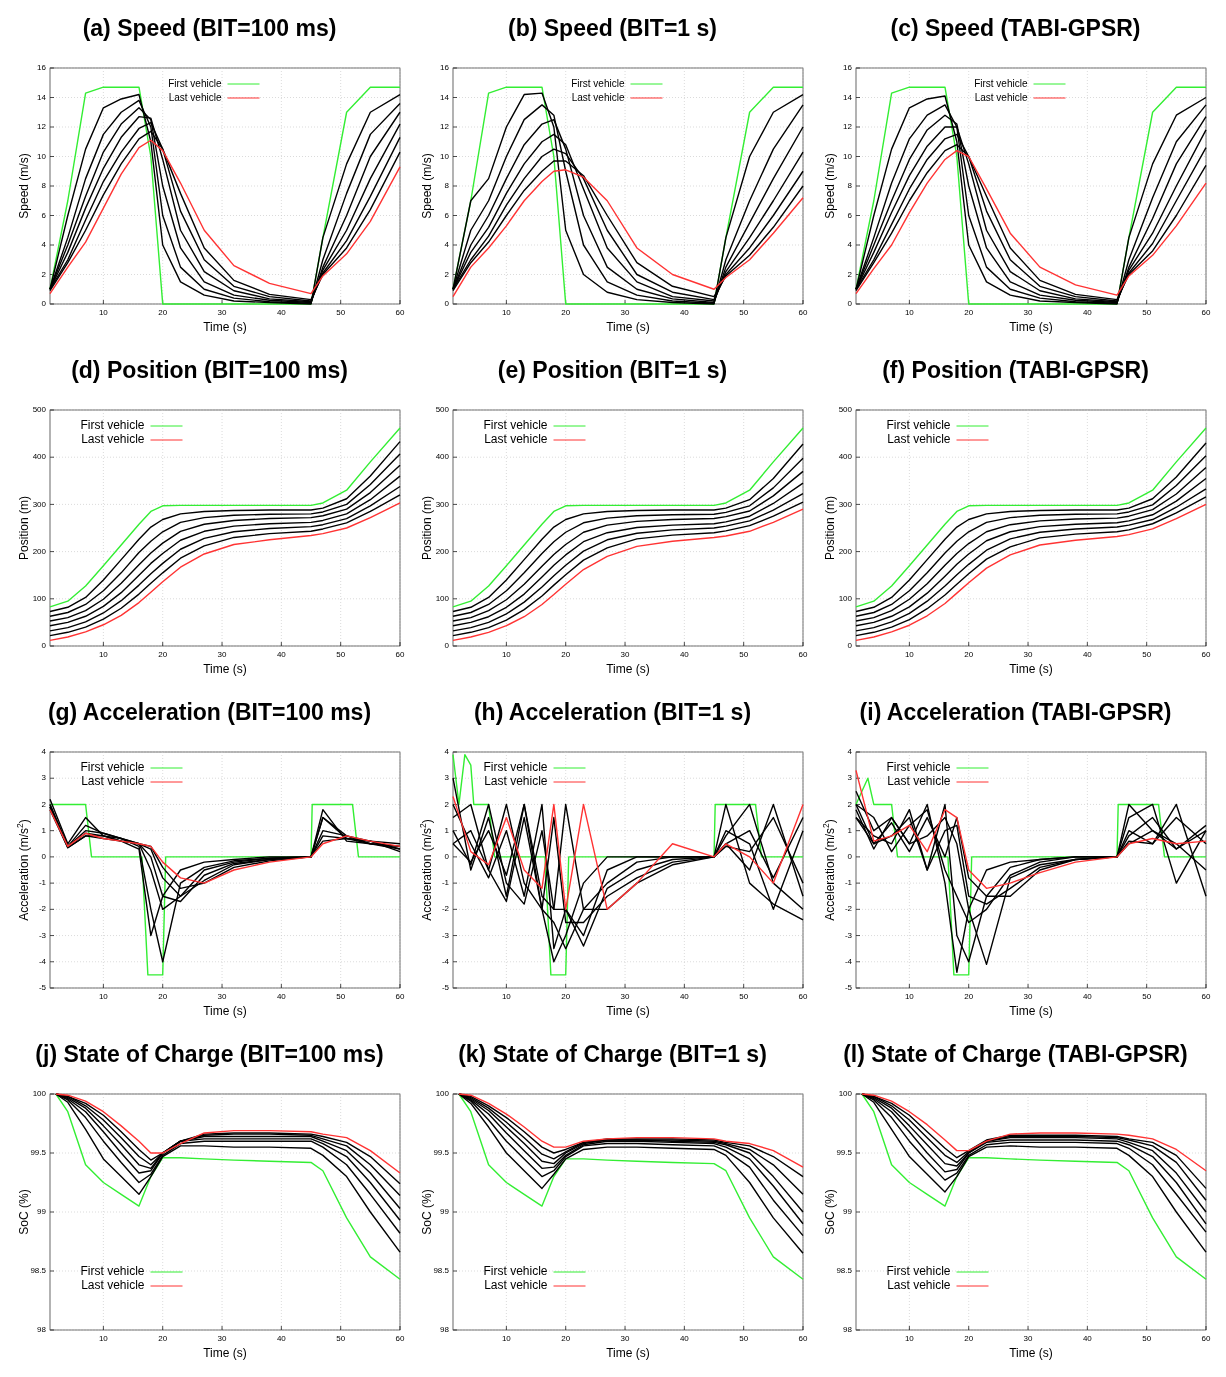 The width and height of the screenshot is (1226, 1377). What do you see at coordinates (850, 778) in the screenshot?
I see `y-tick-label: 3` at bounding box center [850, 778].